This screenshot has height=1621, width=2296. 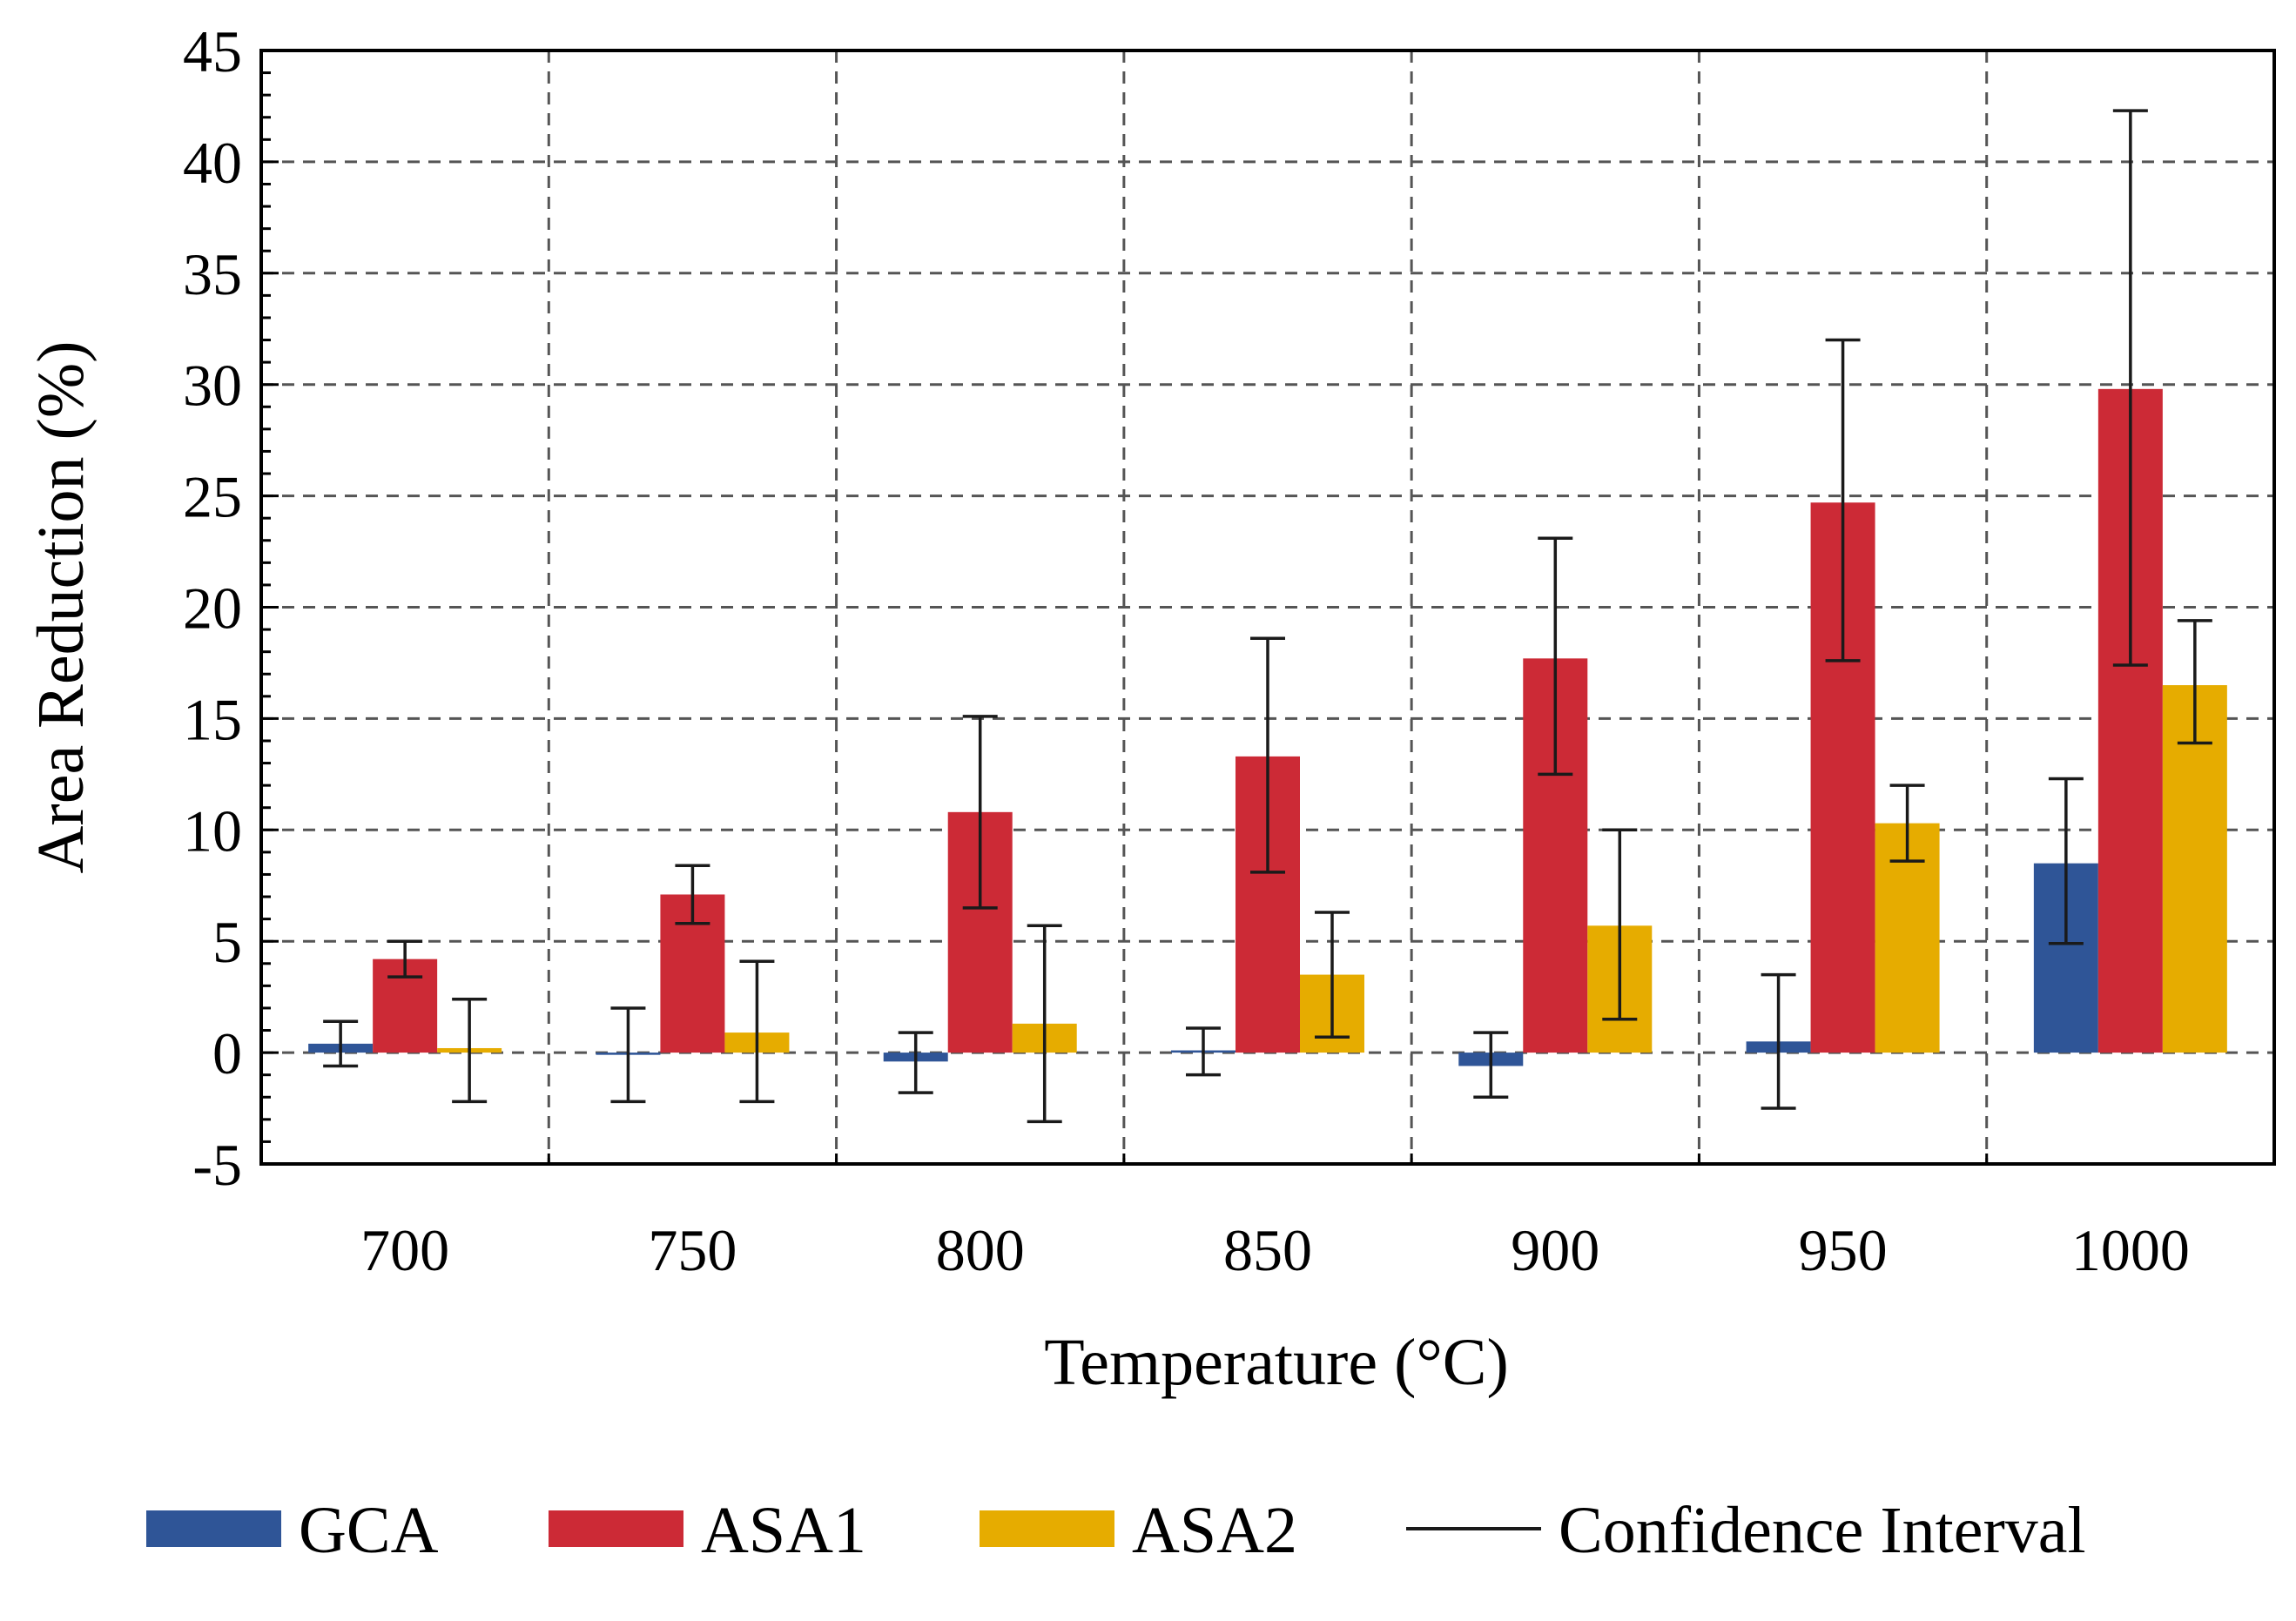 I want to click on legend: GCA ASA1 ASA2 Confidence Interval, so click(x=1116, y=1530).